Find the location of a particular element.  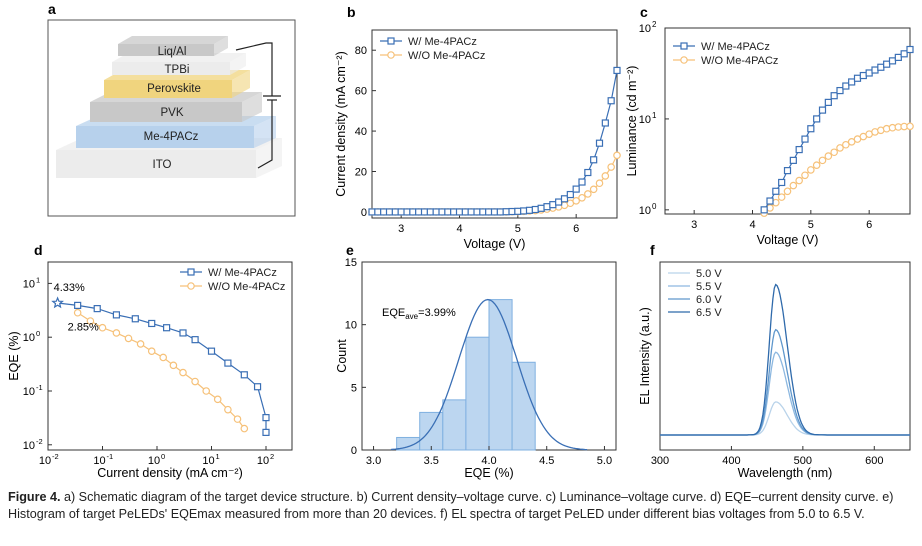

y-tick-label: 40 is located at coordinates (361, 132).